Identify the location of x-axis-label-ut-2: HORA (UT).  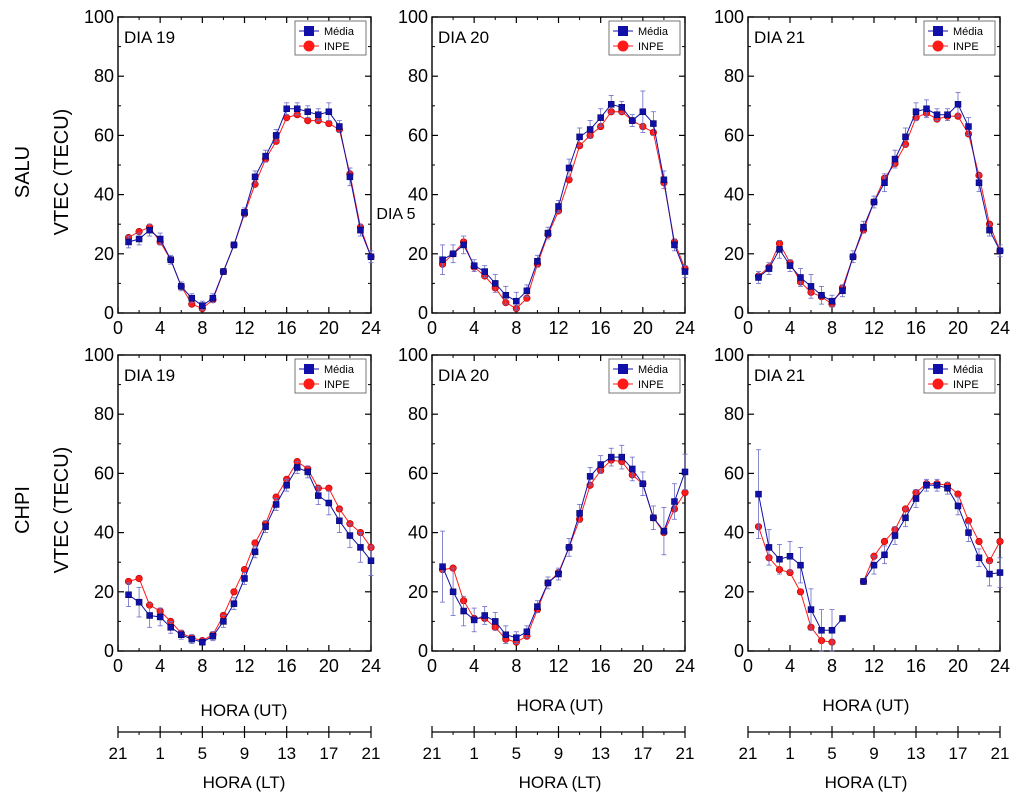
(560, 705).